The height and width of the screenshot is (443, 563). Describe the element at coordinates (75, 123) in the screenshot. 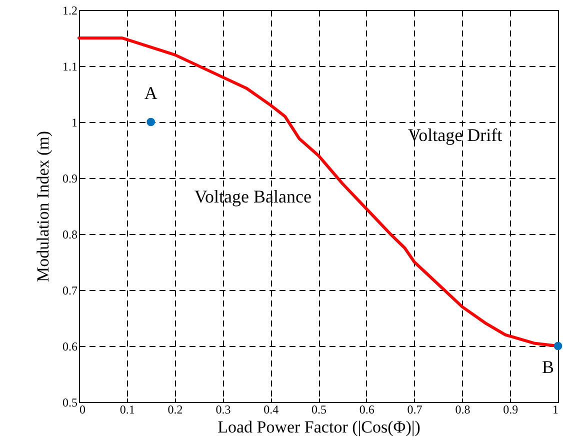

I see `y-tick-label: 1` at that location.